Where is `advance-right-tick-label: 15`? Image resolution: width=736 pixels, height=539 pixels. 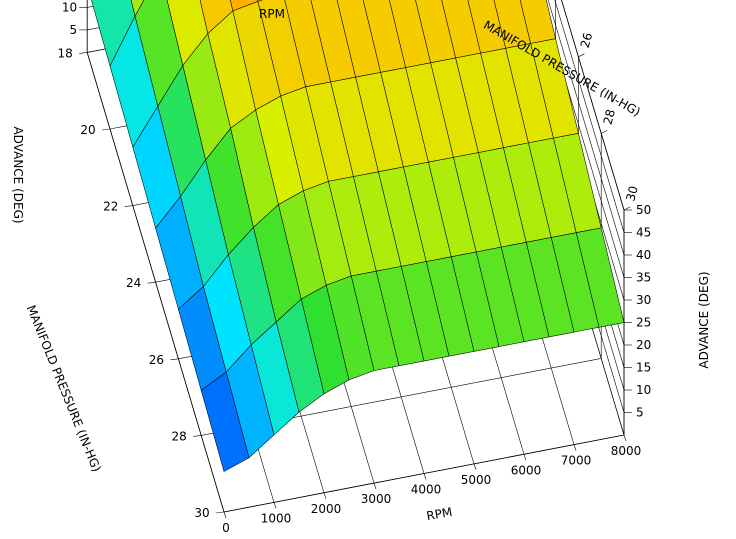 advance-right-tick-label: 15 is located at coordinates (643, 368).